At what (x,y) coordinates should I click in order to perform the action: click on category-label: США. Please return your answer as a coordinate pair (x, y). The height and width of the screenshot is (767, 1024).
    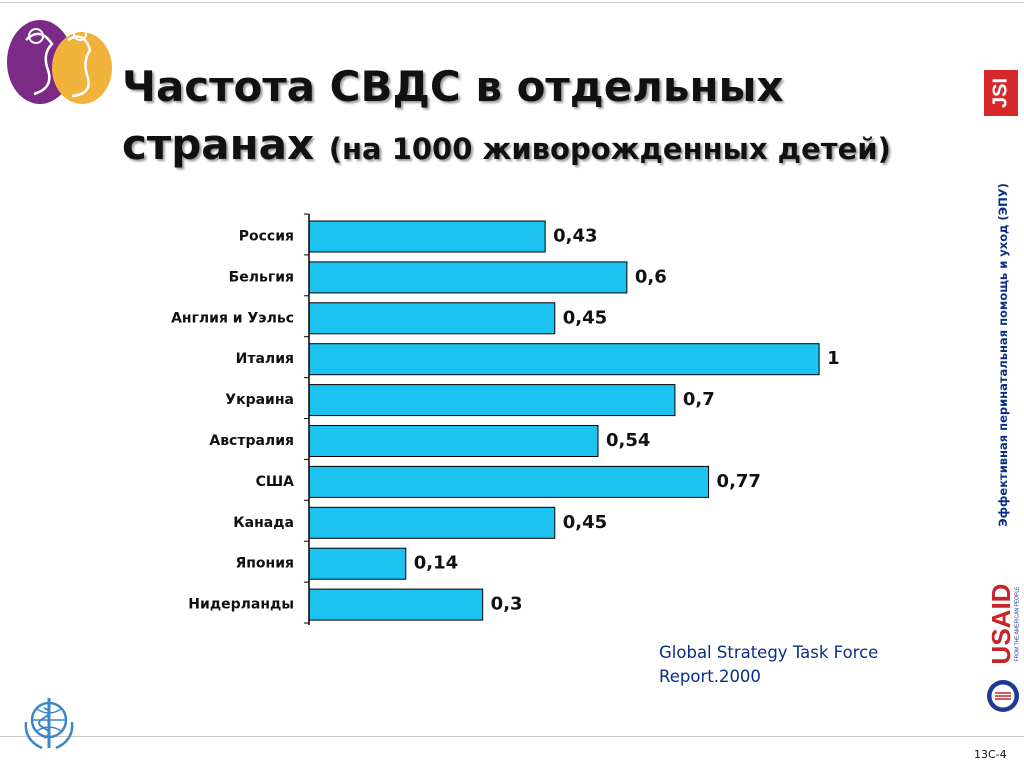
    Looking at the image, I should click on (275, 482).